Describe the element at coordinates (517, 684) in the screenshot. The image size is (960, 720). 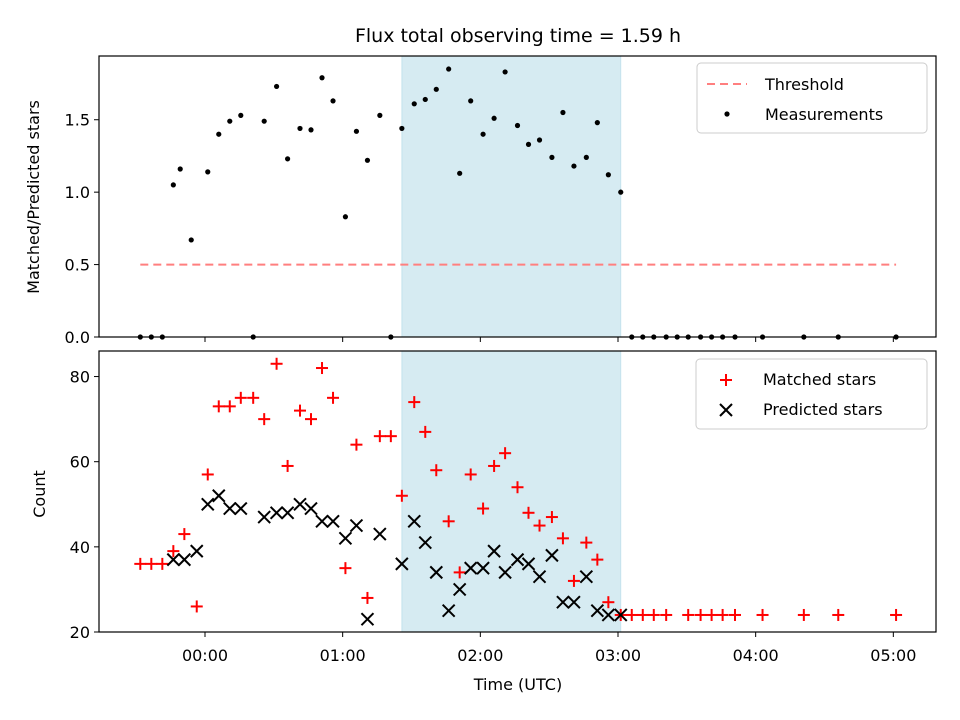
I see `x-axis-label: Time (UTC)` at that location.